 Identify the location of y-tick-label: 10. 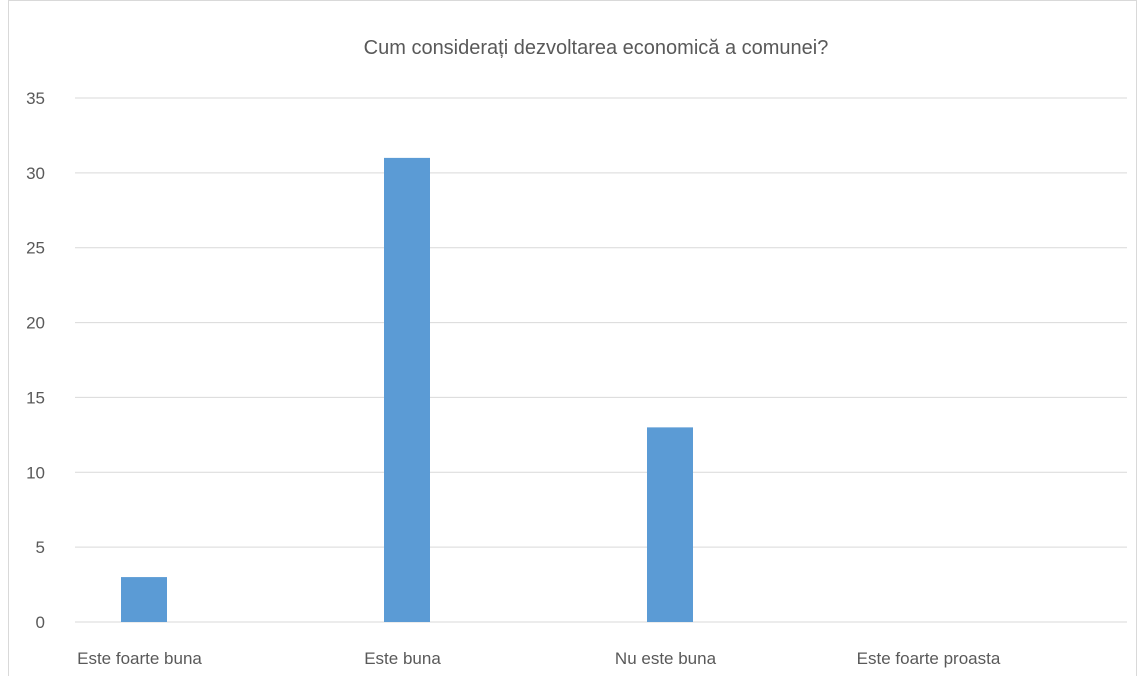
(35, 472).